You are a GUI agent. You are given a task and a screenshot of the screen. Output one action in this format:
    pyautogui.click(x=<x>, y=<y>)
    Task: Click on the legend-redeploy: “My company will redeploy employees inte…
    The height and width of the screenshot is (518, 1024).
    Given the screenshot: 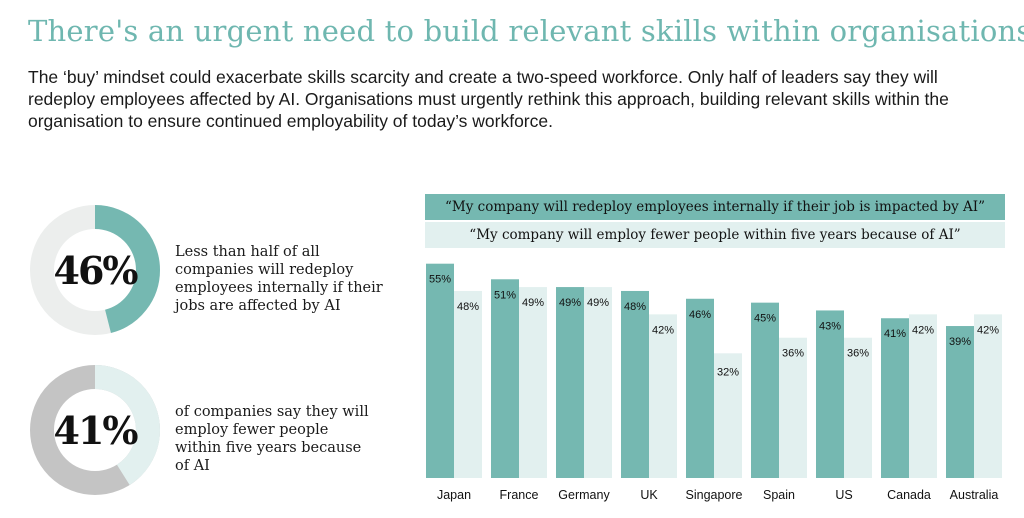 What is the action you would take?
    pyautogui.click(x=715, y=207)
    